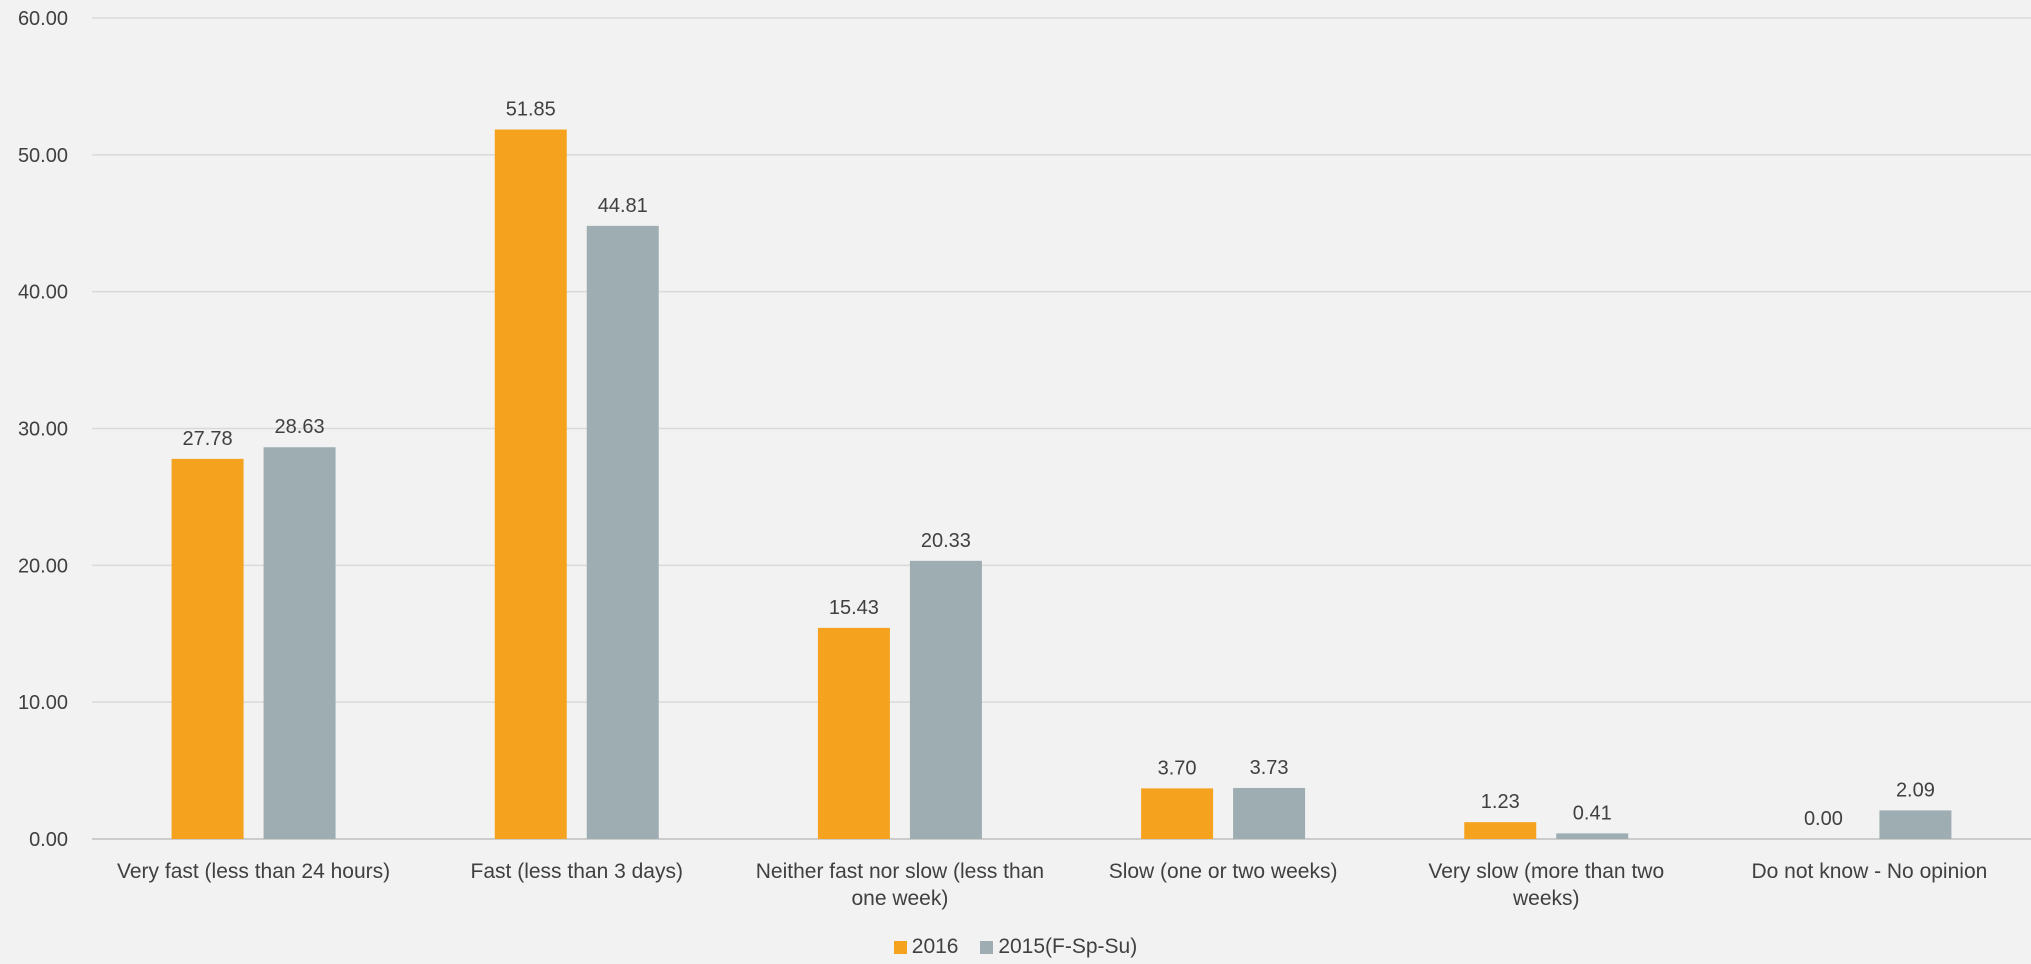 The width and height of the screenshot is (2031, 964). What do you see at coordinates (43, 156) in the screenshot?
I see `y-tick-label: 50.00` at bounding box center [43, 156].